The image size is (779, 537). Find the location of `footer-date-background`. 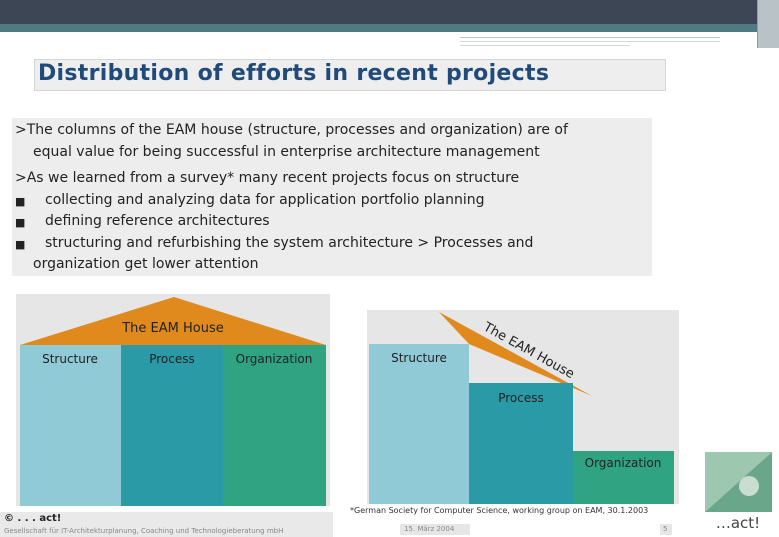

footer-date-background is located at coordinates (435, 529).